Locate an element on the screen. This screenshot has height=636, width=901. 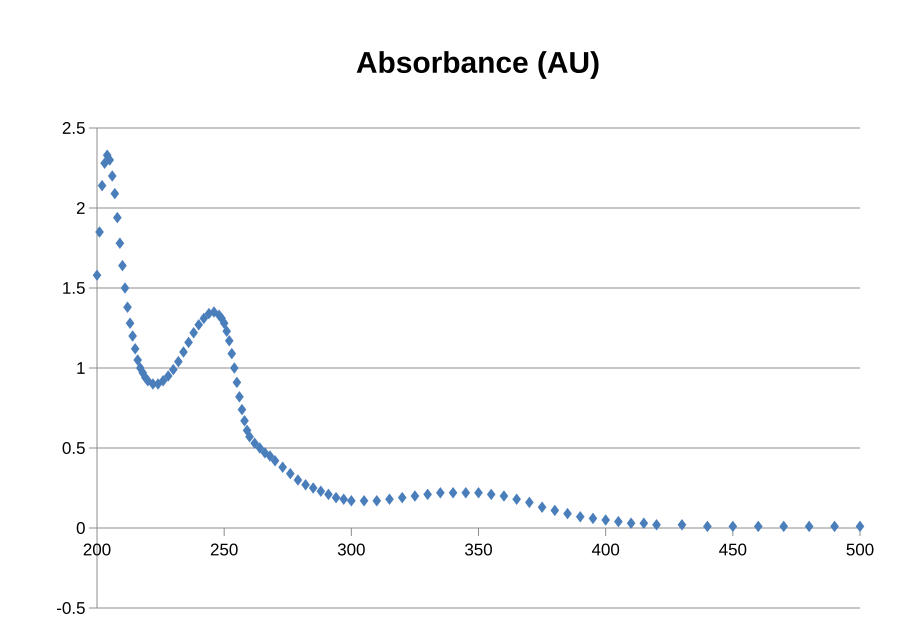
x-tick-label: 250 is located at coordinates (224, 550).